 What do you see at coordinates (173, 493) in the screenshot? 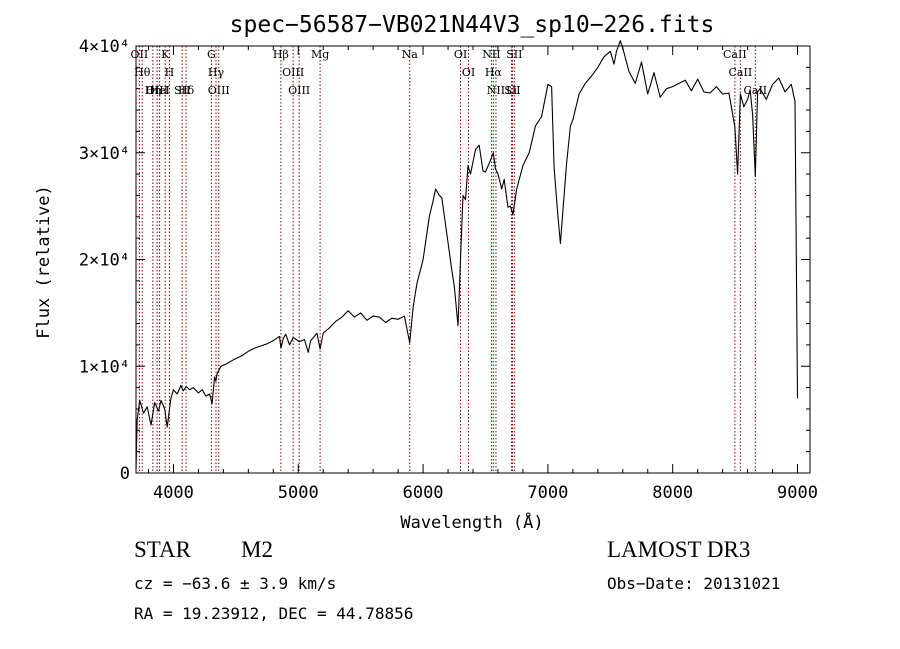
I see `x-tick-label-0: 4000` at bounding box center [173, 493].